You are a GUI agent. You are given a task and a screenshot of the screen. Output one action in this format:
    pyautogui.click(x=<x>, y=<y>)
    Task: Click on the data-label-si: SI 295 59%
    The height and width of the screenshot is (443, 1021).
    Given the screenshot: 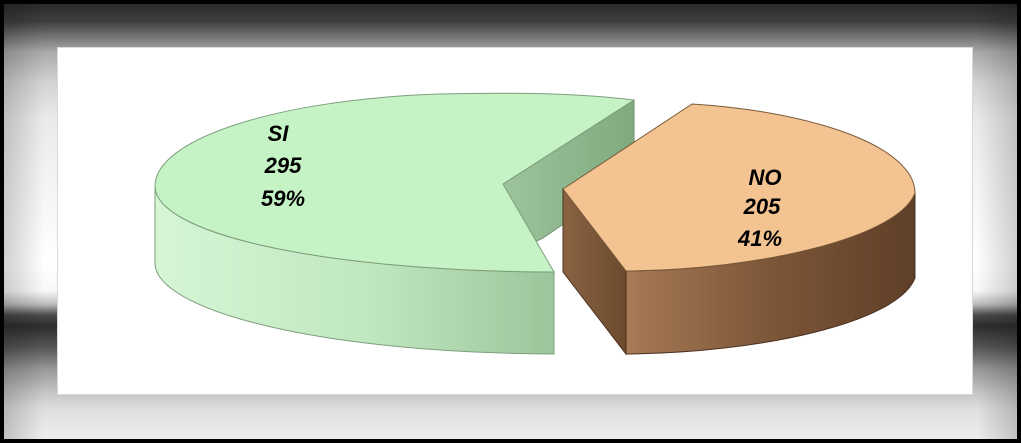 What is the action you would take?
    pyautogui.click(x=283, y=166)
    